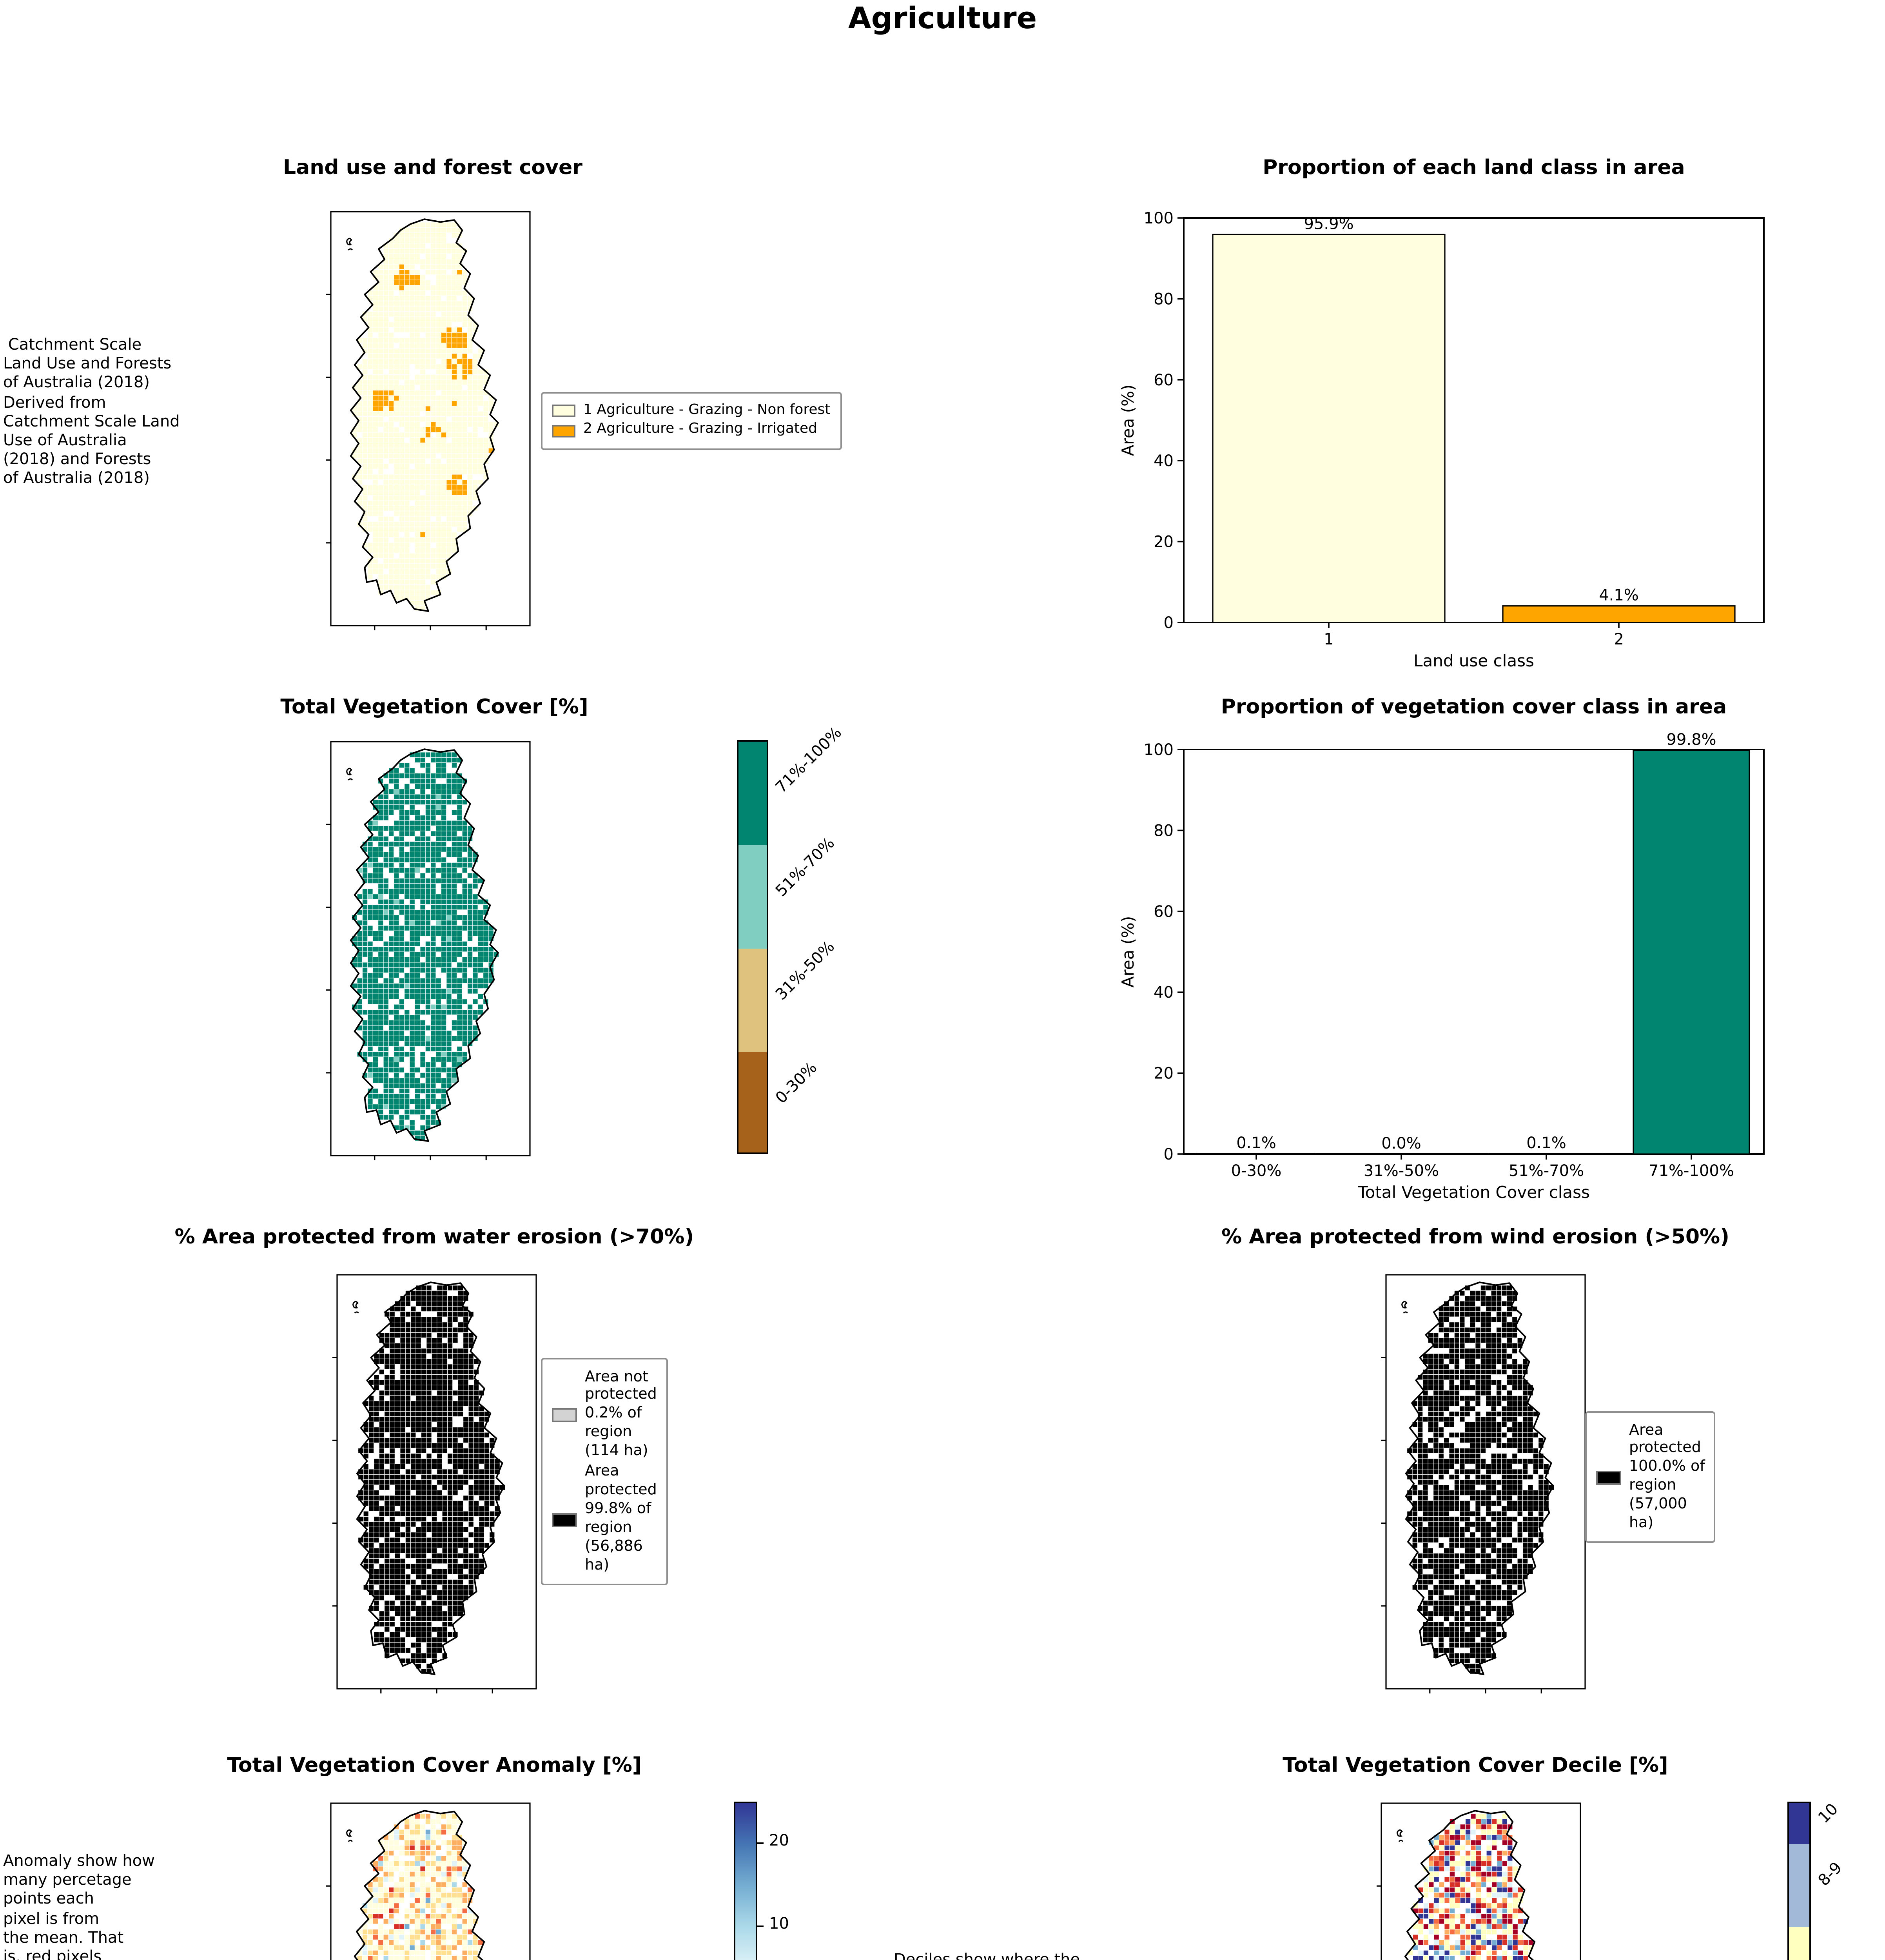  I want to click on water-erosion-map, so click(434, 1483).